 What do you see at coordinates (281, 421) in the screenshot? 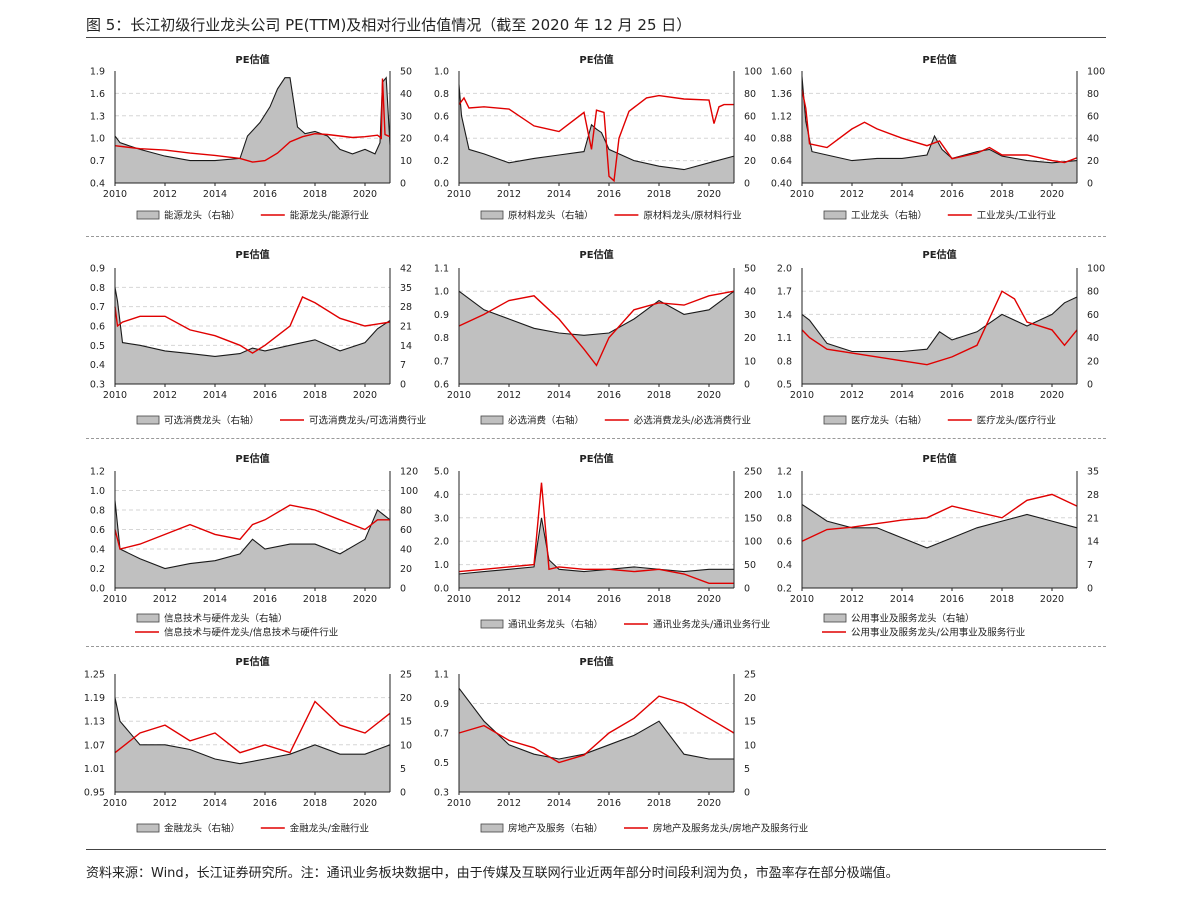
I see `legend: 可选消费龙头（右轴） 可选消费龙头/可选消费行业` at bounding box center [281, 421].